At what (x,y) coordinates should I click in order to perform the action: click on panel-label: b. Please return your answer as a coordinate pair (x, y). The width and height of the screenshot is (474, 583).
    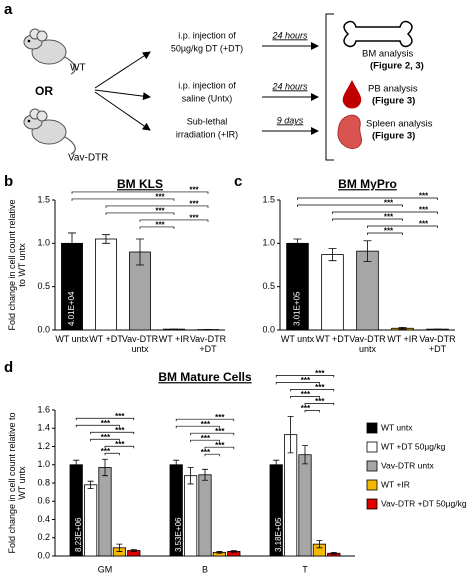
    Looking at the image, I should click on (8, 181).